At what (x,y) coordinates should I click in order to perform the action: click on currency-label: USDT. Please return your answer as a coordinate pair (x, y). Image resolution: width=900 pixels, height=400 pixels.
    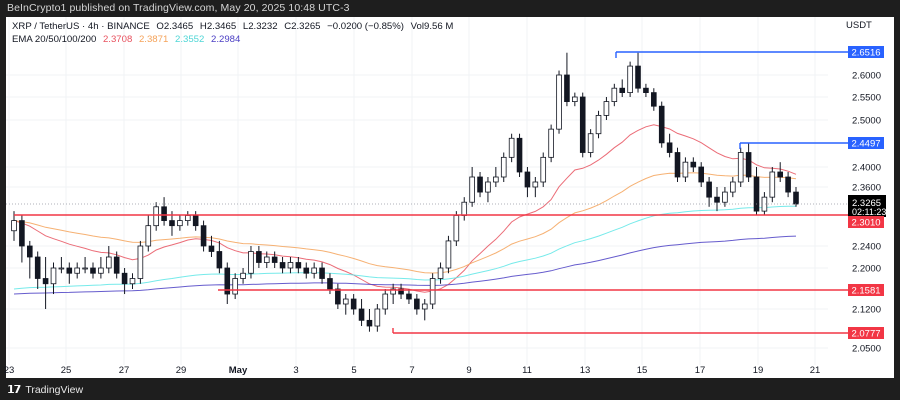
    Looking at the image, I should click on (859, 25).